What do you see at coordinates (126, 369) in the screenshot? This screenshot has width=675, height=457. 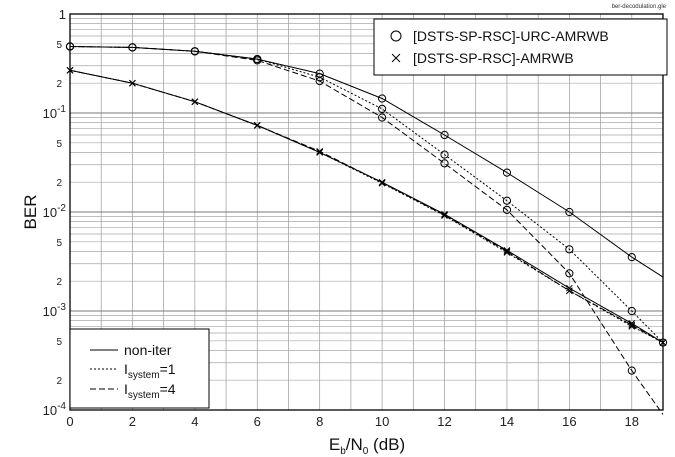 I see `legend-isys1-base: I` at bounding box center [126, 369].